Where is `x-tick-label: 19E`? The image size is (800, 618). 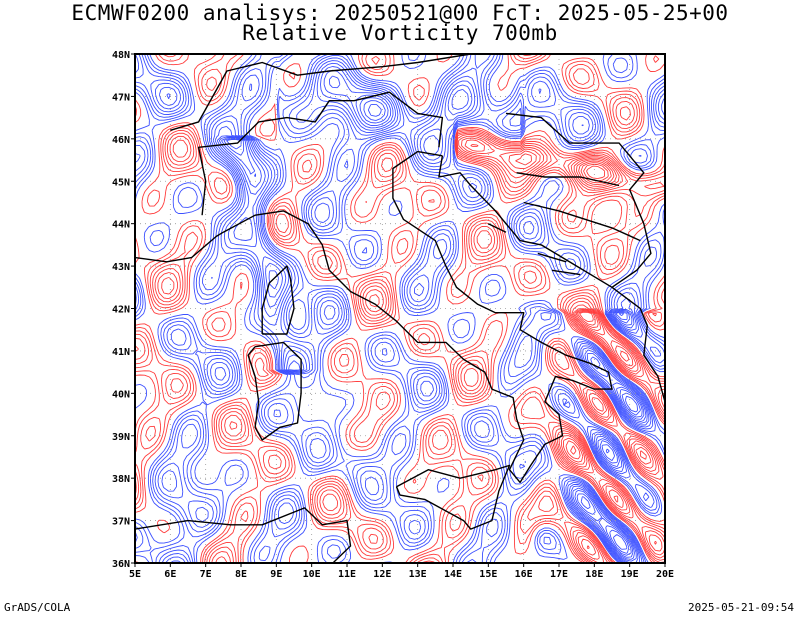
x-tick-label: 19E is located at coordinates (630, 574).